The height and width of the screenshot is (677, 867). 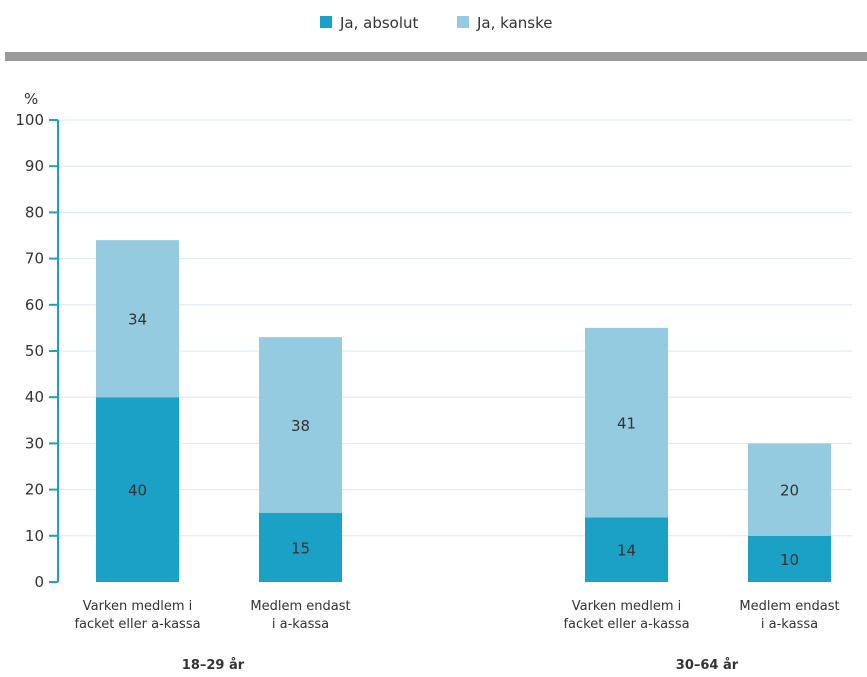 I want to click on y-tick-label-20: 20, so click(x=34, y=490).